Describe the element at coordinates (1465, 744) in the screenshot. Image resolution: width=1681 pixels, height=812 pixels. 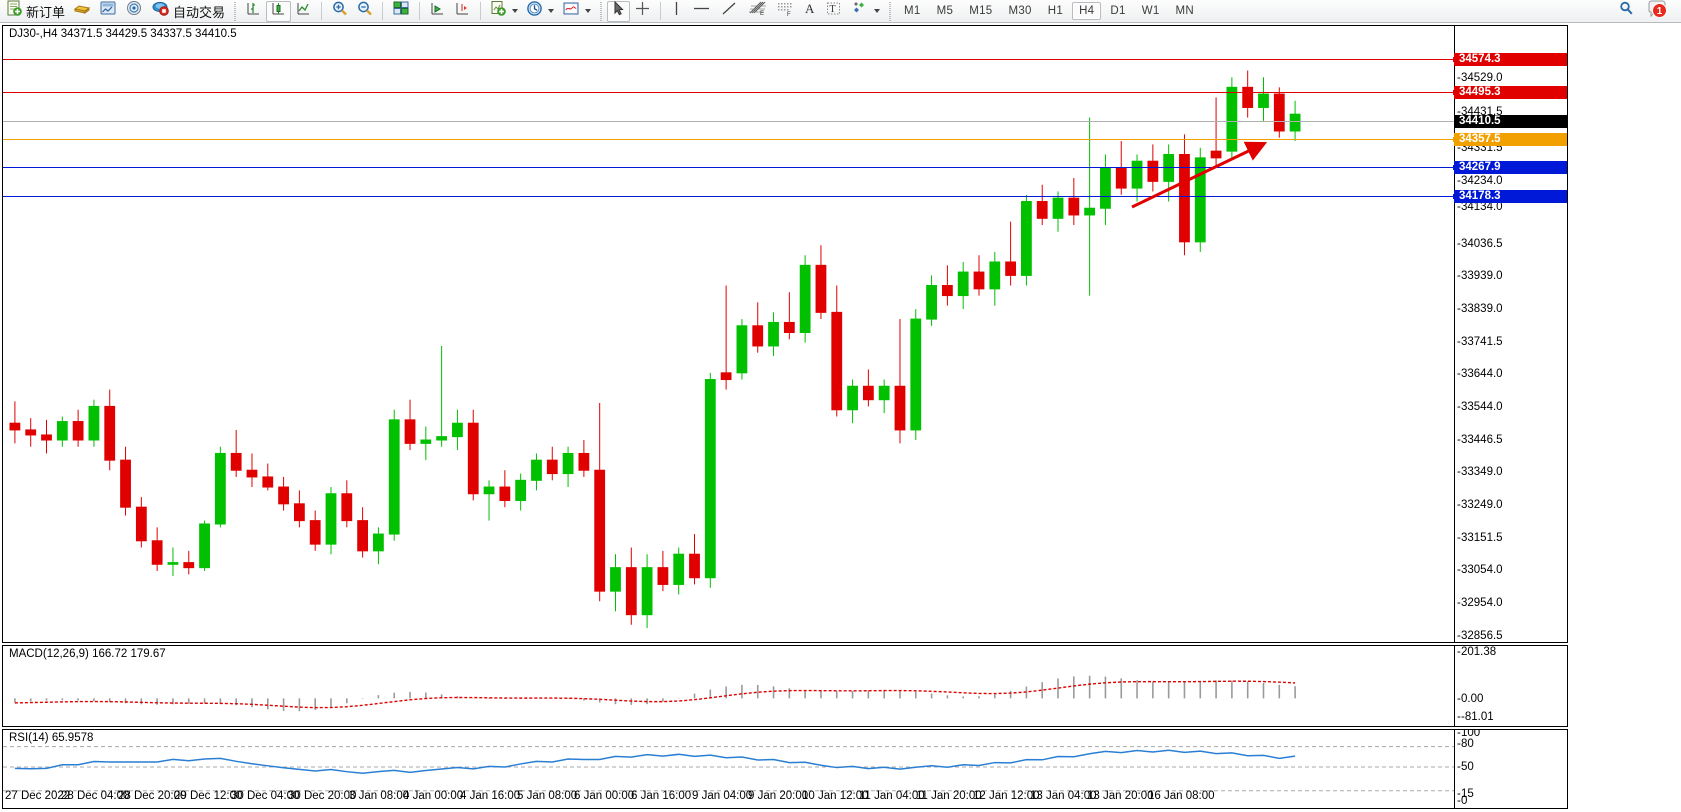
I see `rsi-axis-tick: -80` at that location.